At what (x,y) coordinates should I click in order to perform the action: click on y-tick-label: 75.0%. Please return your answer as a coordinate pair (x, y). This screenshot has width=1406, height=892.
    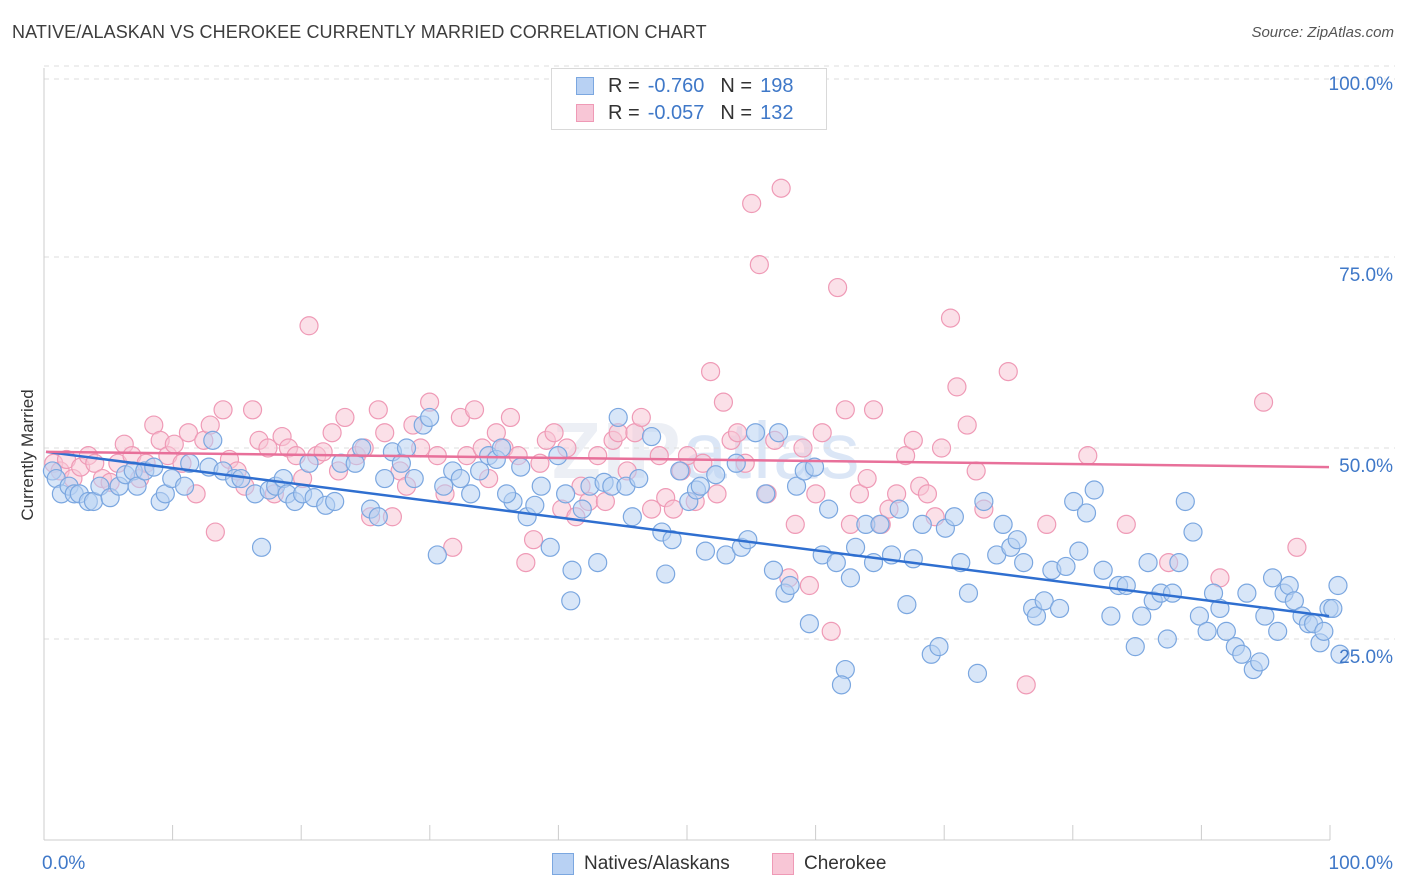
    Looking at the image, I should click on (1366, 275).